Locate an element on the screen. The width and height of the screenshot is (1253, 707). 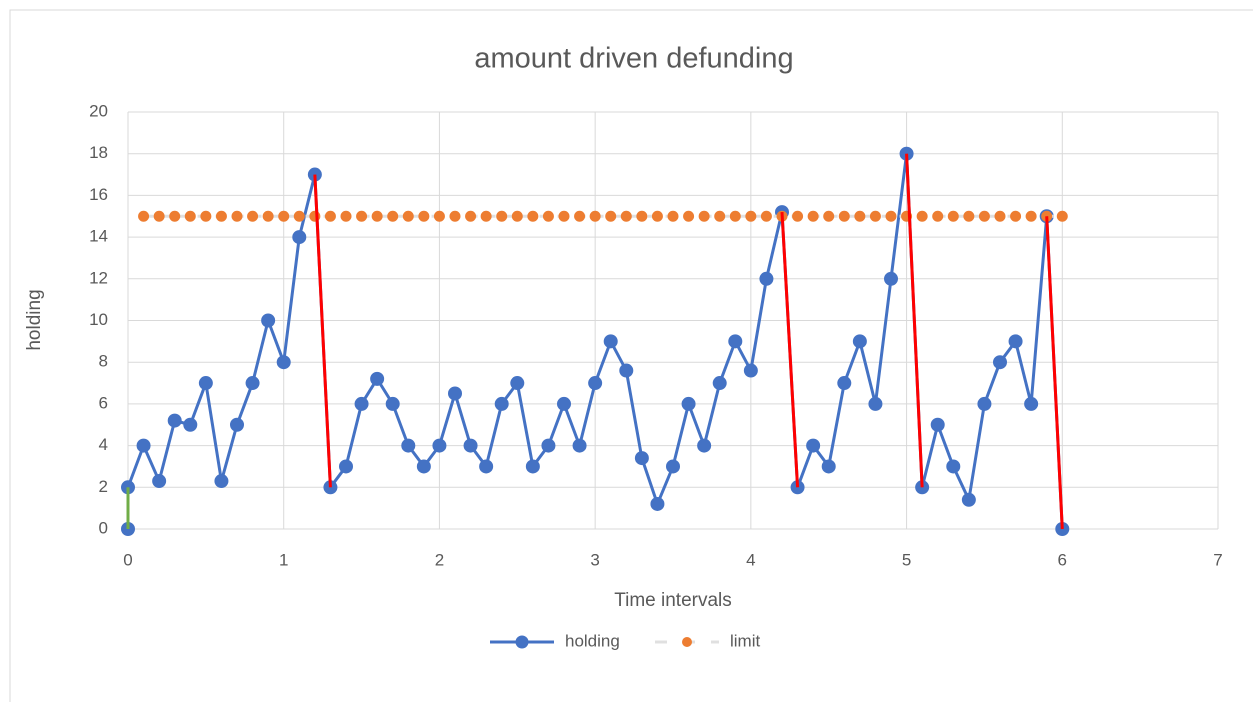
x-tick-label: 5 is located at coordinates (906, 559).